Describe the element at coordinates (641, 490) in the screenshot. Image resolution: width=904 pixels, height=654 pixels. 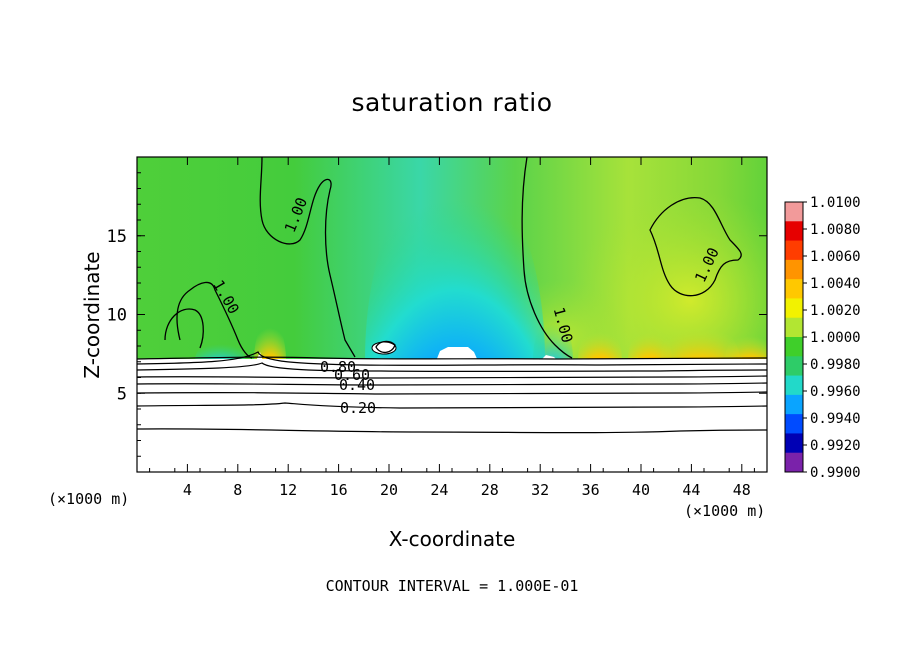
I see `x-tick-label: 40` at that location.